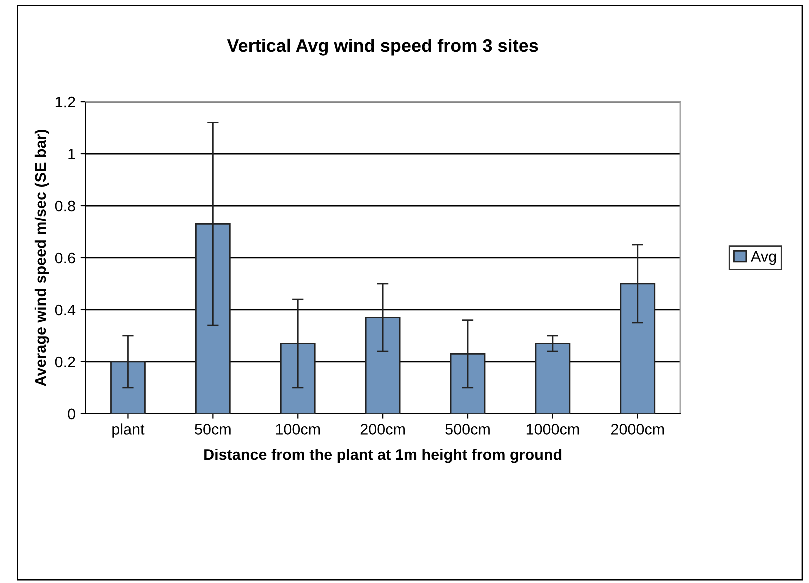 This screenshot has height=583, width=809. Describe the element at coordinates (553, 429) in the screenshot. I see `x-tick-label: 1000cm` at that location.